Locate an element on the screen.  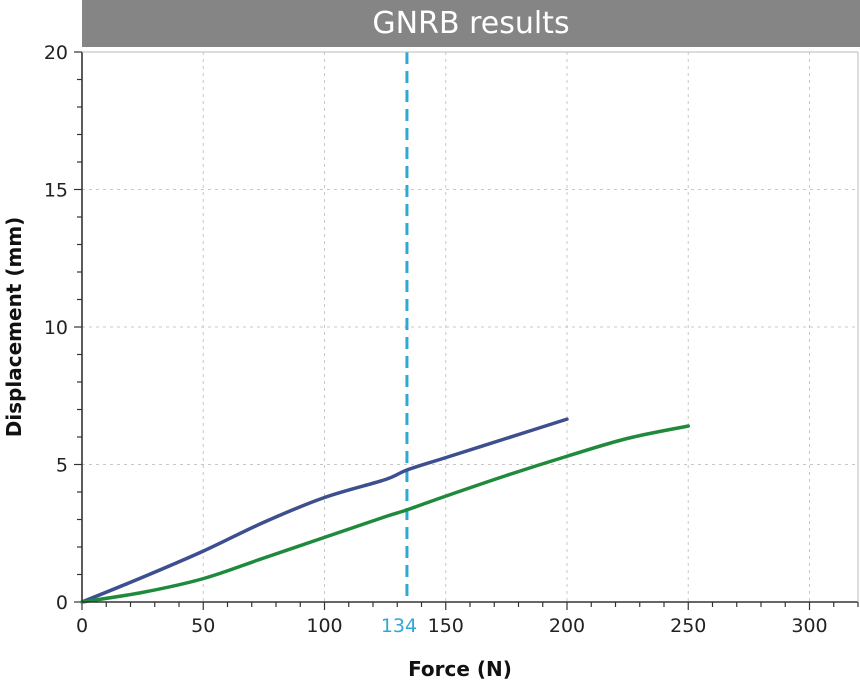
x-tick-label: 100 is located at coordinates (324, 626).